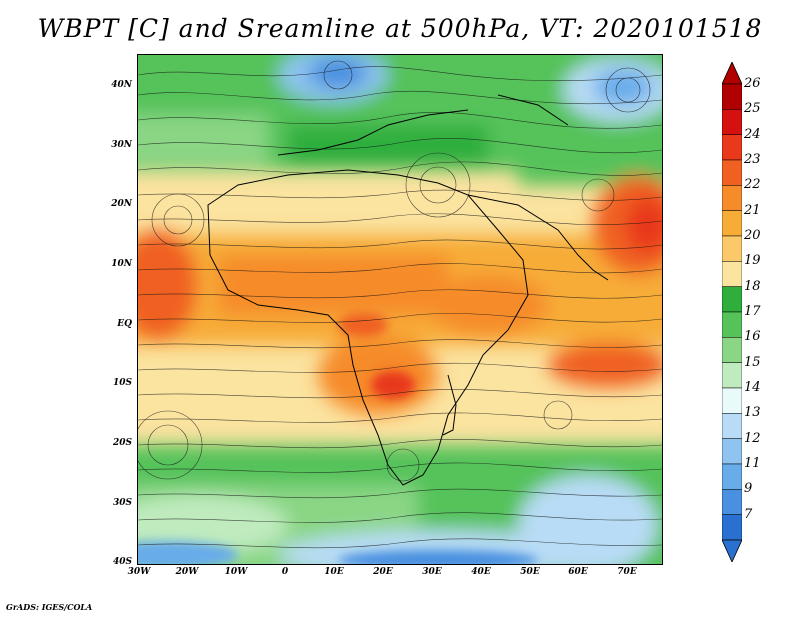 This screenshot has height=618, width=800. What do you see at coordinates (122, 562) in the screenshot?
I see `lat-label-40s: 40S` at bounding box center [122, 562].